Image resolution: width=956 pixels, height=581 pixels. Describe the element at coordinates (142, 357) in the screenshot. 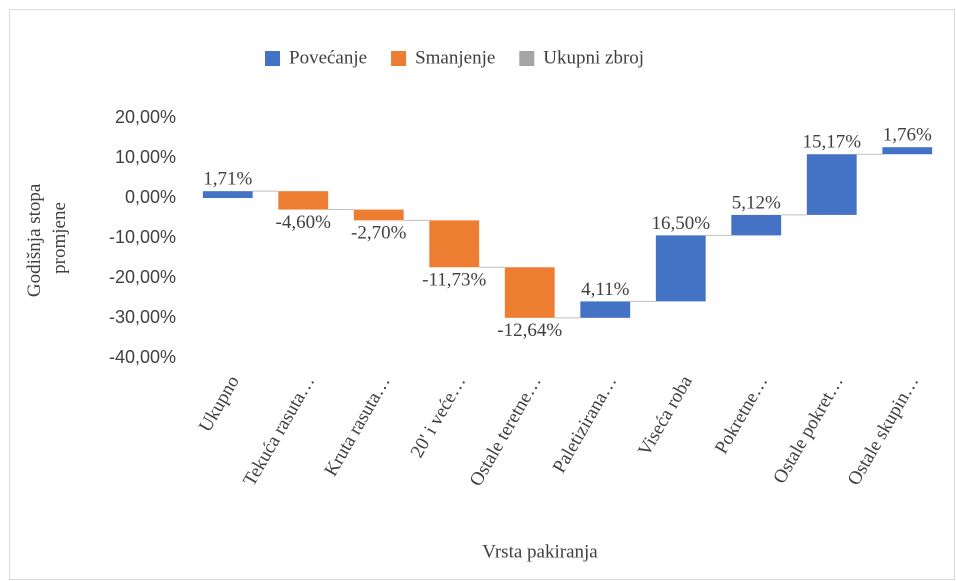

I see `y-tick-label: -40,00%` at that location.